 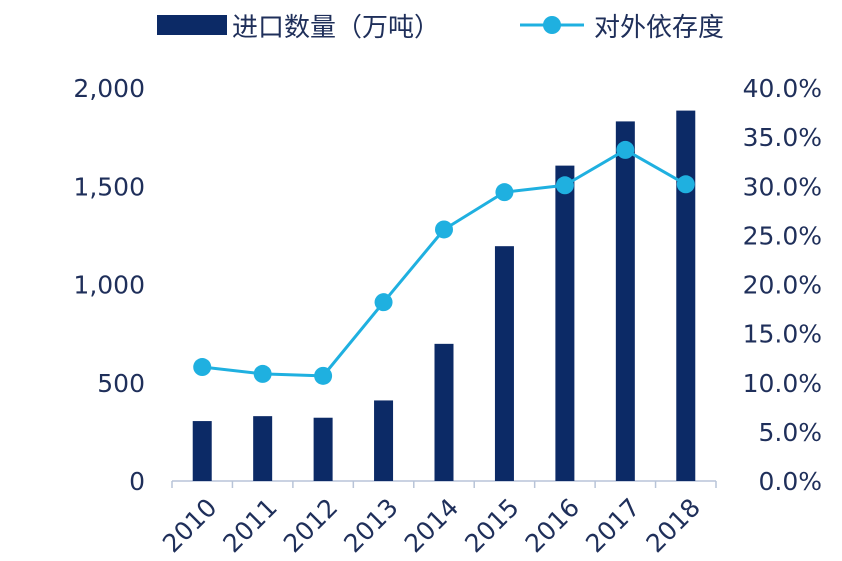 What do you see at coordinates (384, 440) in the screenshot?
I see `bar-2013` at bounding box center [384, 440].